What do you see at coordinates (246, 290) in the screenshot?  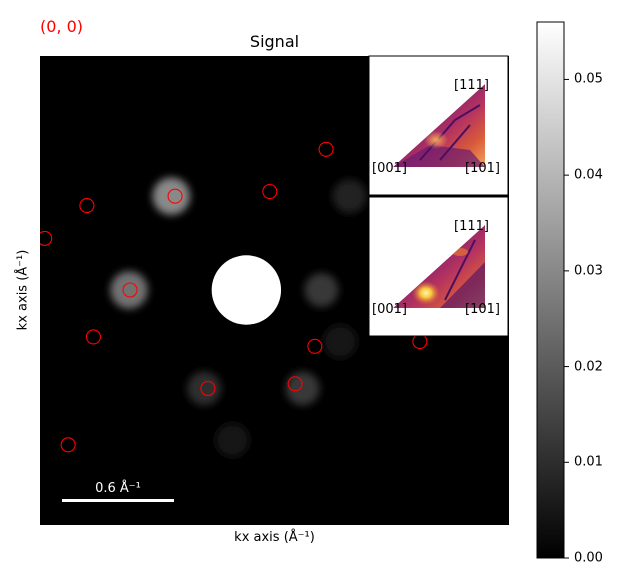 I see `central-beam-spot` at bounding box center [246, 290].